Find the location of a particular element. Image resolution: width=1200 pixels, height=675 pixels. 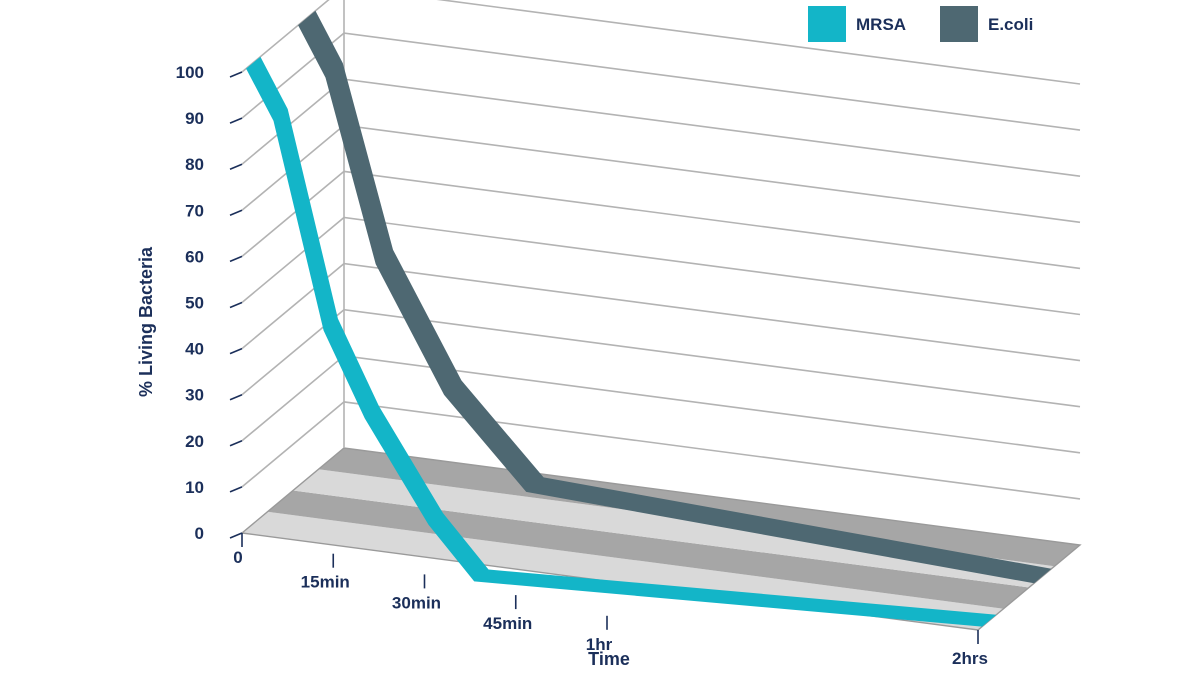

y-tick-label: 90 is located at coordinates (194, 118).